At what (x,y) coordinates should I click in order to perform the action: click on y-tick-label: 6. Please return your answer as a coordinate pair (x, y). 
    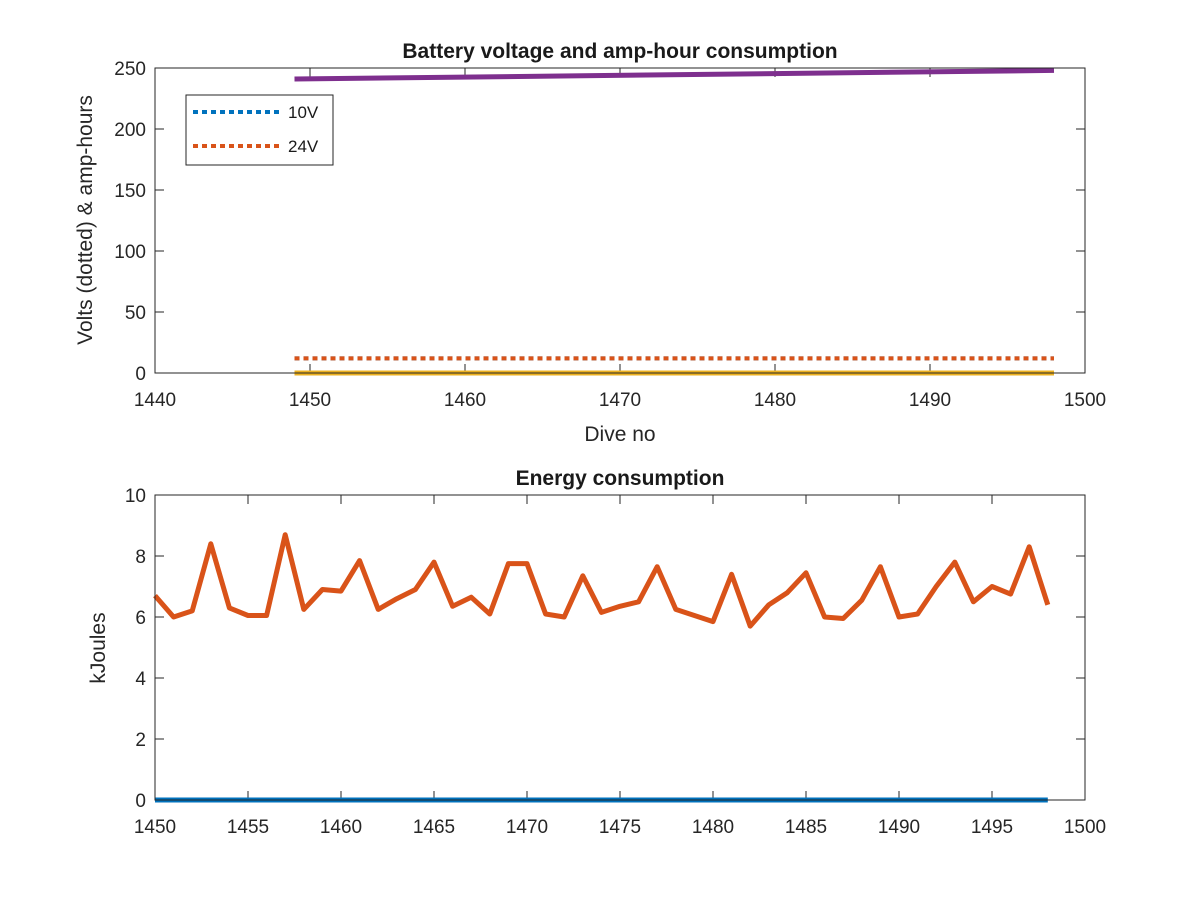
    Looking at the image, I should click on (140, 618).